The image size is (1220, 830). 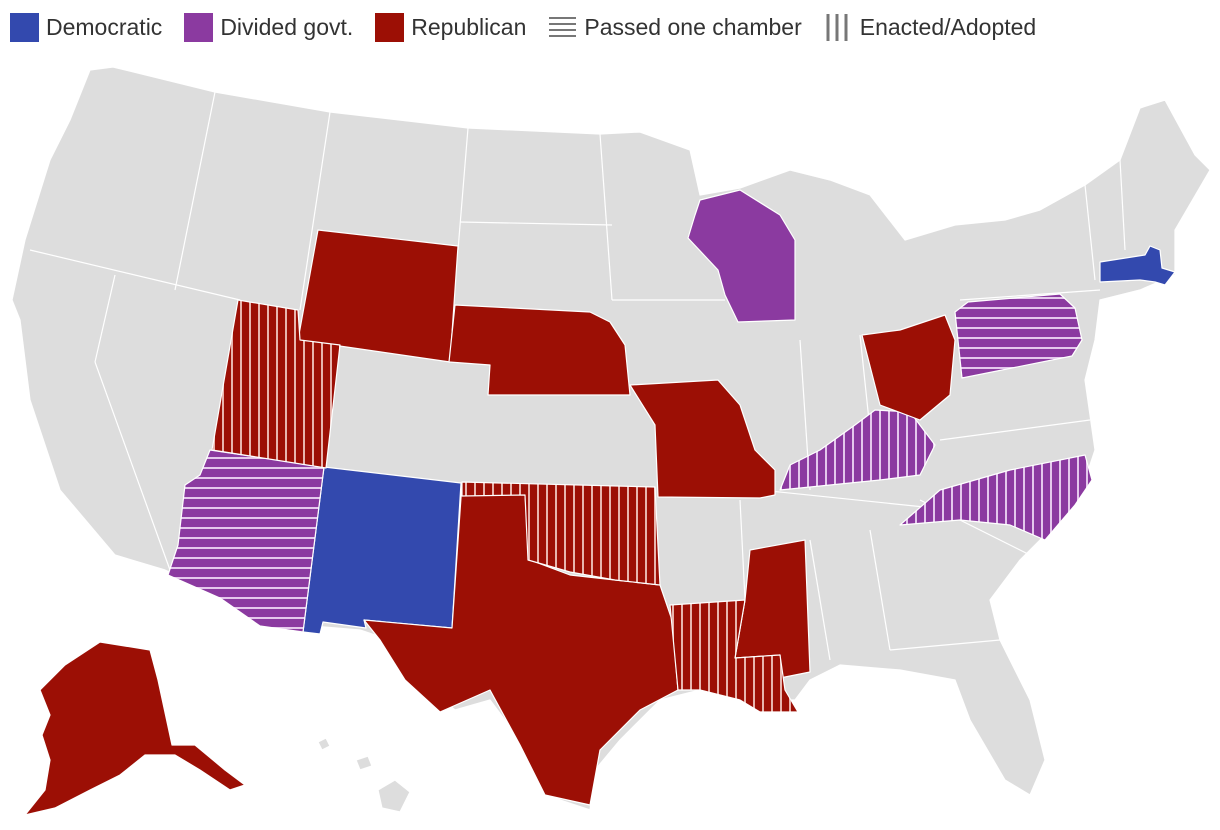 What do you see at coordinates (908, 367) in the screenshot?
I see `state-ohio` at bounding box center [908, 367].